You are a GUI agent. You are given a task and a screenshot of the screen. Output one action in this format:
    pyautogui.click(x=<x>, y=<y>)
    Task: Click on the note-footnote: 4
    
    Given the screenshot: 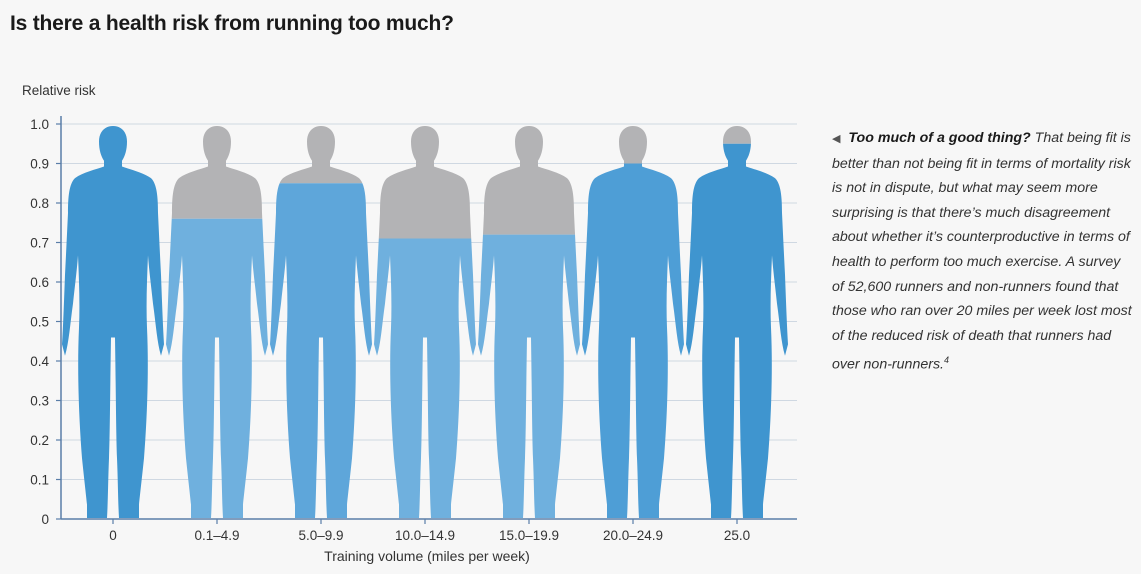 What is the action you would take?
    pyautogui.click(x=946, y=360)
    